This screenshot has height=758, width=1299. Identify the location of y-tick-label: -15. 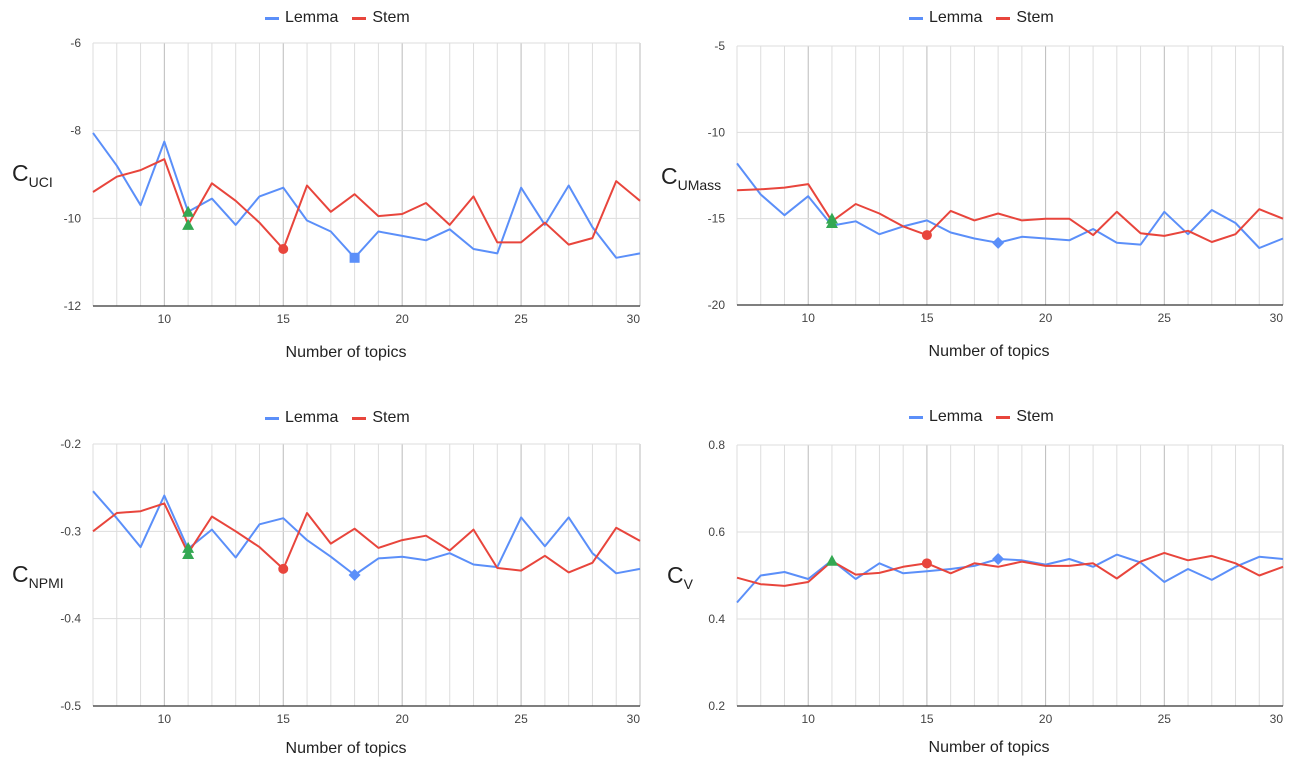
(717, 219).